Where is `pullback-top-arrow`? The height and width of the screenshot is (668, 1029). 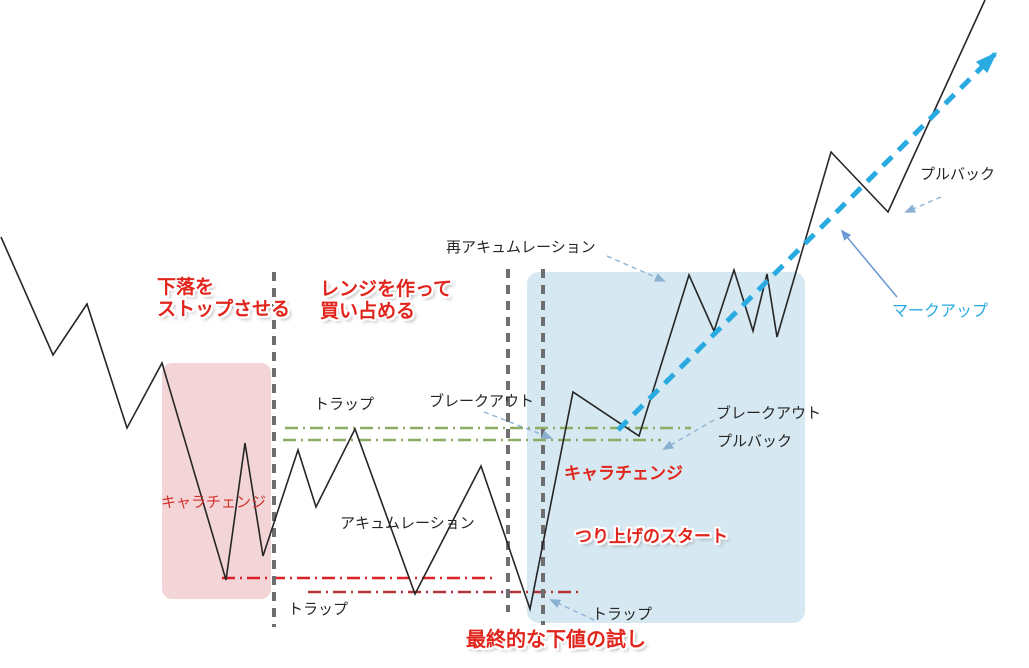 pullback-top-arrow is located at coordinates (923, 204).